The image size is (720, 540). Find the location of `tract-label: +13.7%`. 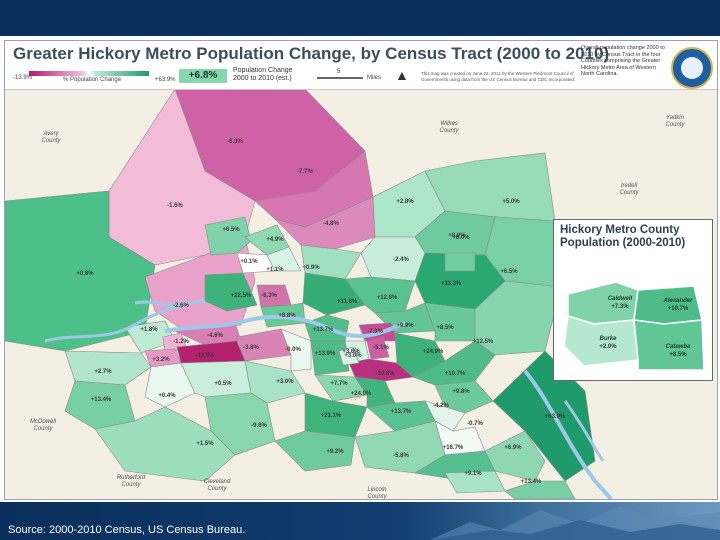

tract-label: +13.7% is located at coordinates (323, 330).